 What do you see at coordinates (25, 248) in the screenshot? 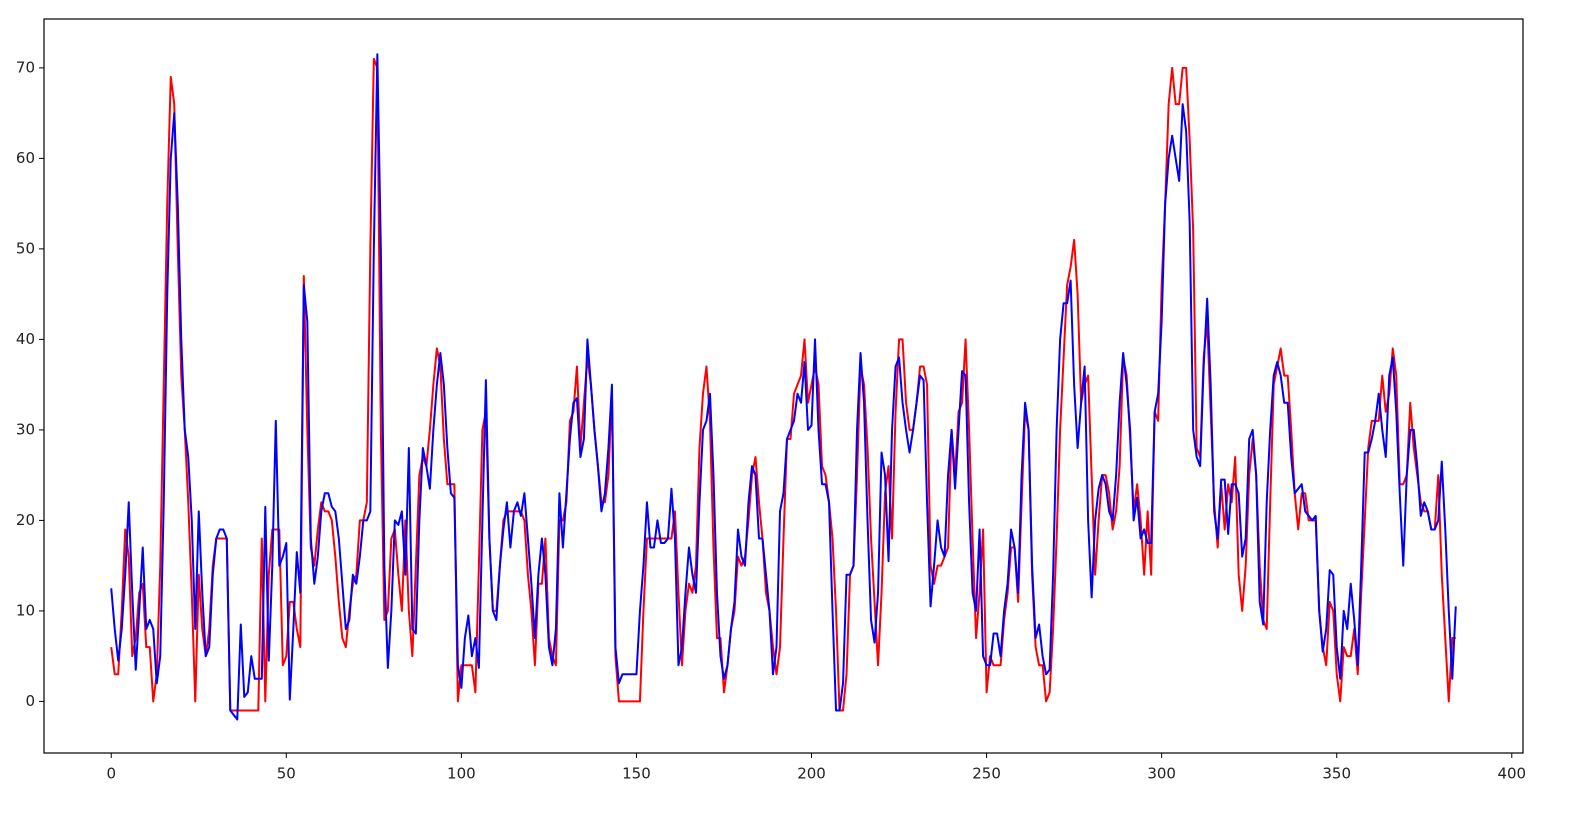
I see `y-tick-label: 50` at bounding box center [25, 248].